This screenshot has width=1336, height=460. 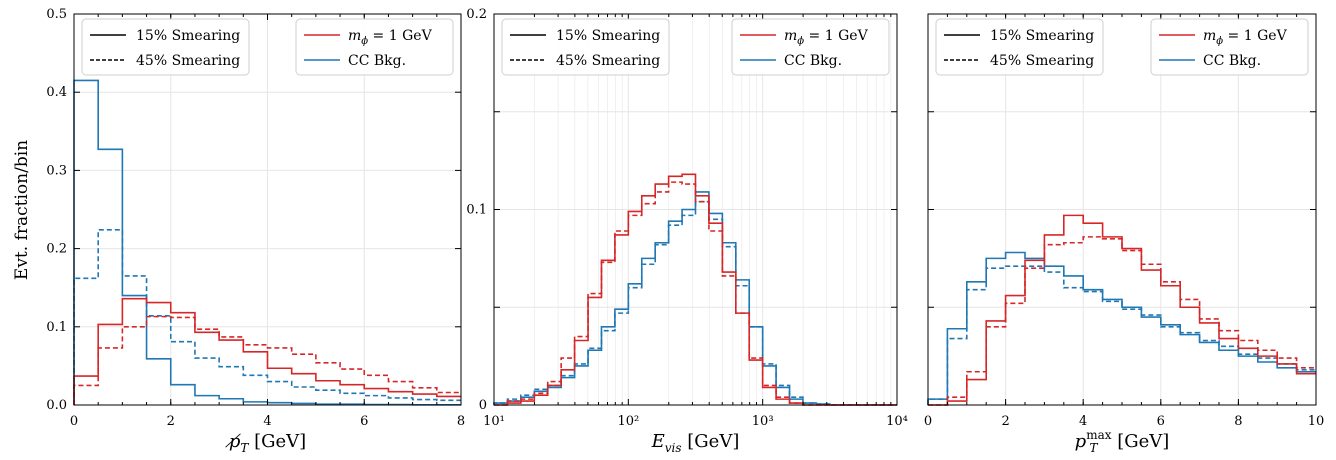 I want to click on x-axis-label: pmax T [GeV], so click(x=1122, y=441).